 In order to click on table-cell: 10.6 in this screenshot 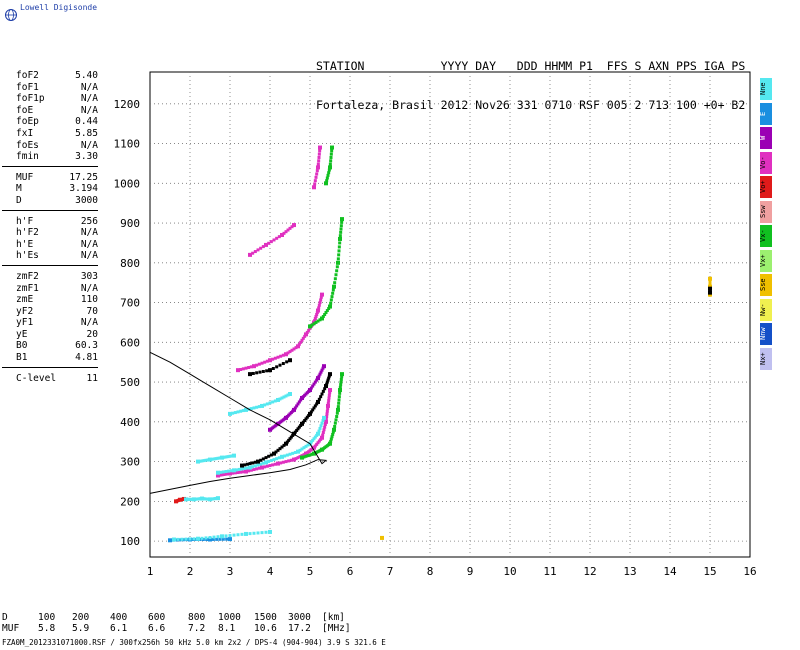, I will do `click(265, 628)`.